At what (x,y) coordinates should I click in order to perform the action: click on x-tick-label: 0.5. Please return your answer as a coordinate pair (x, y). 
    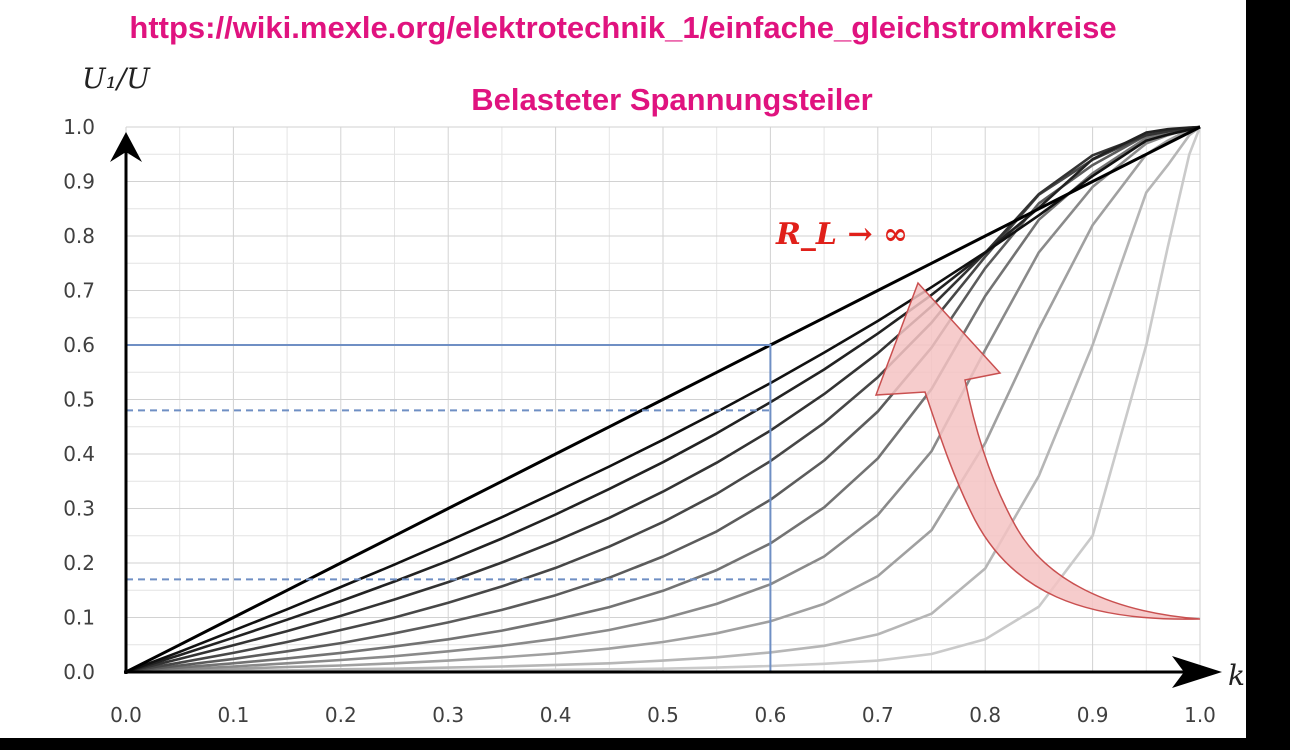
    Looking at the image, I should click on (663, 715).